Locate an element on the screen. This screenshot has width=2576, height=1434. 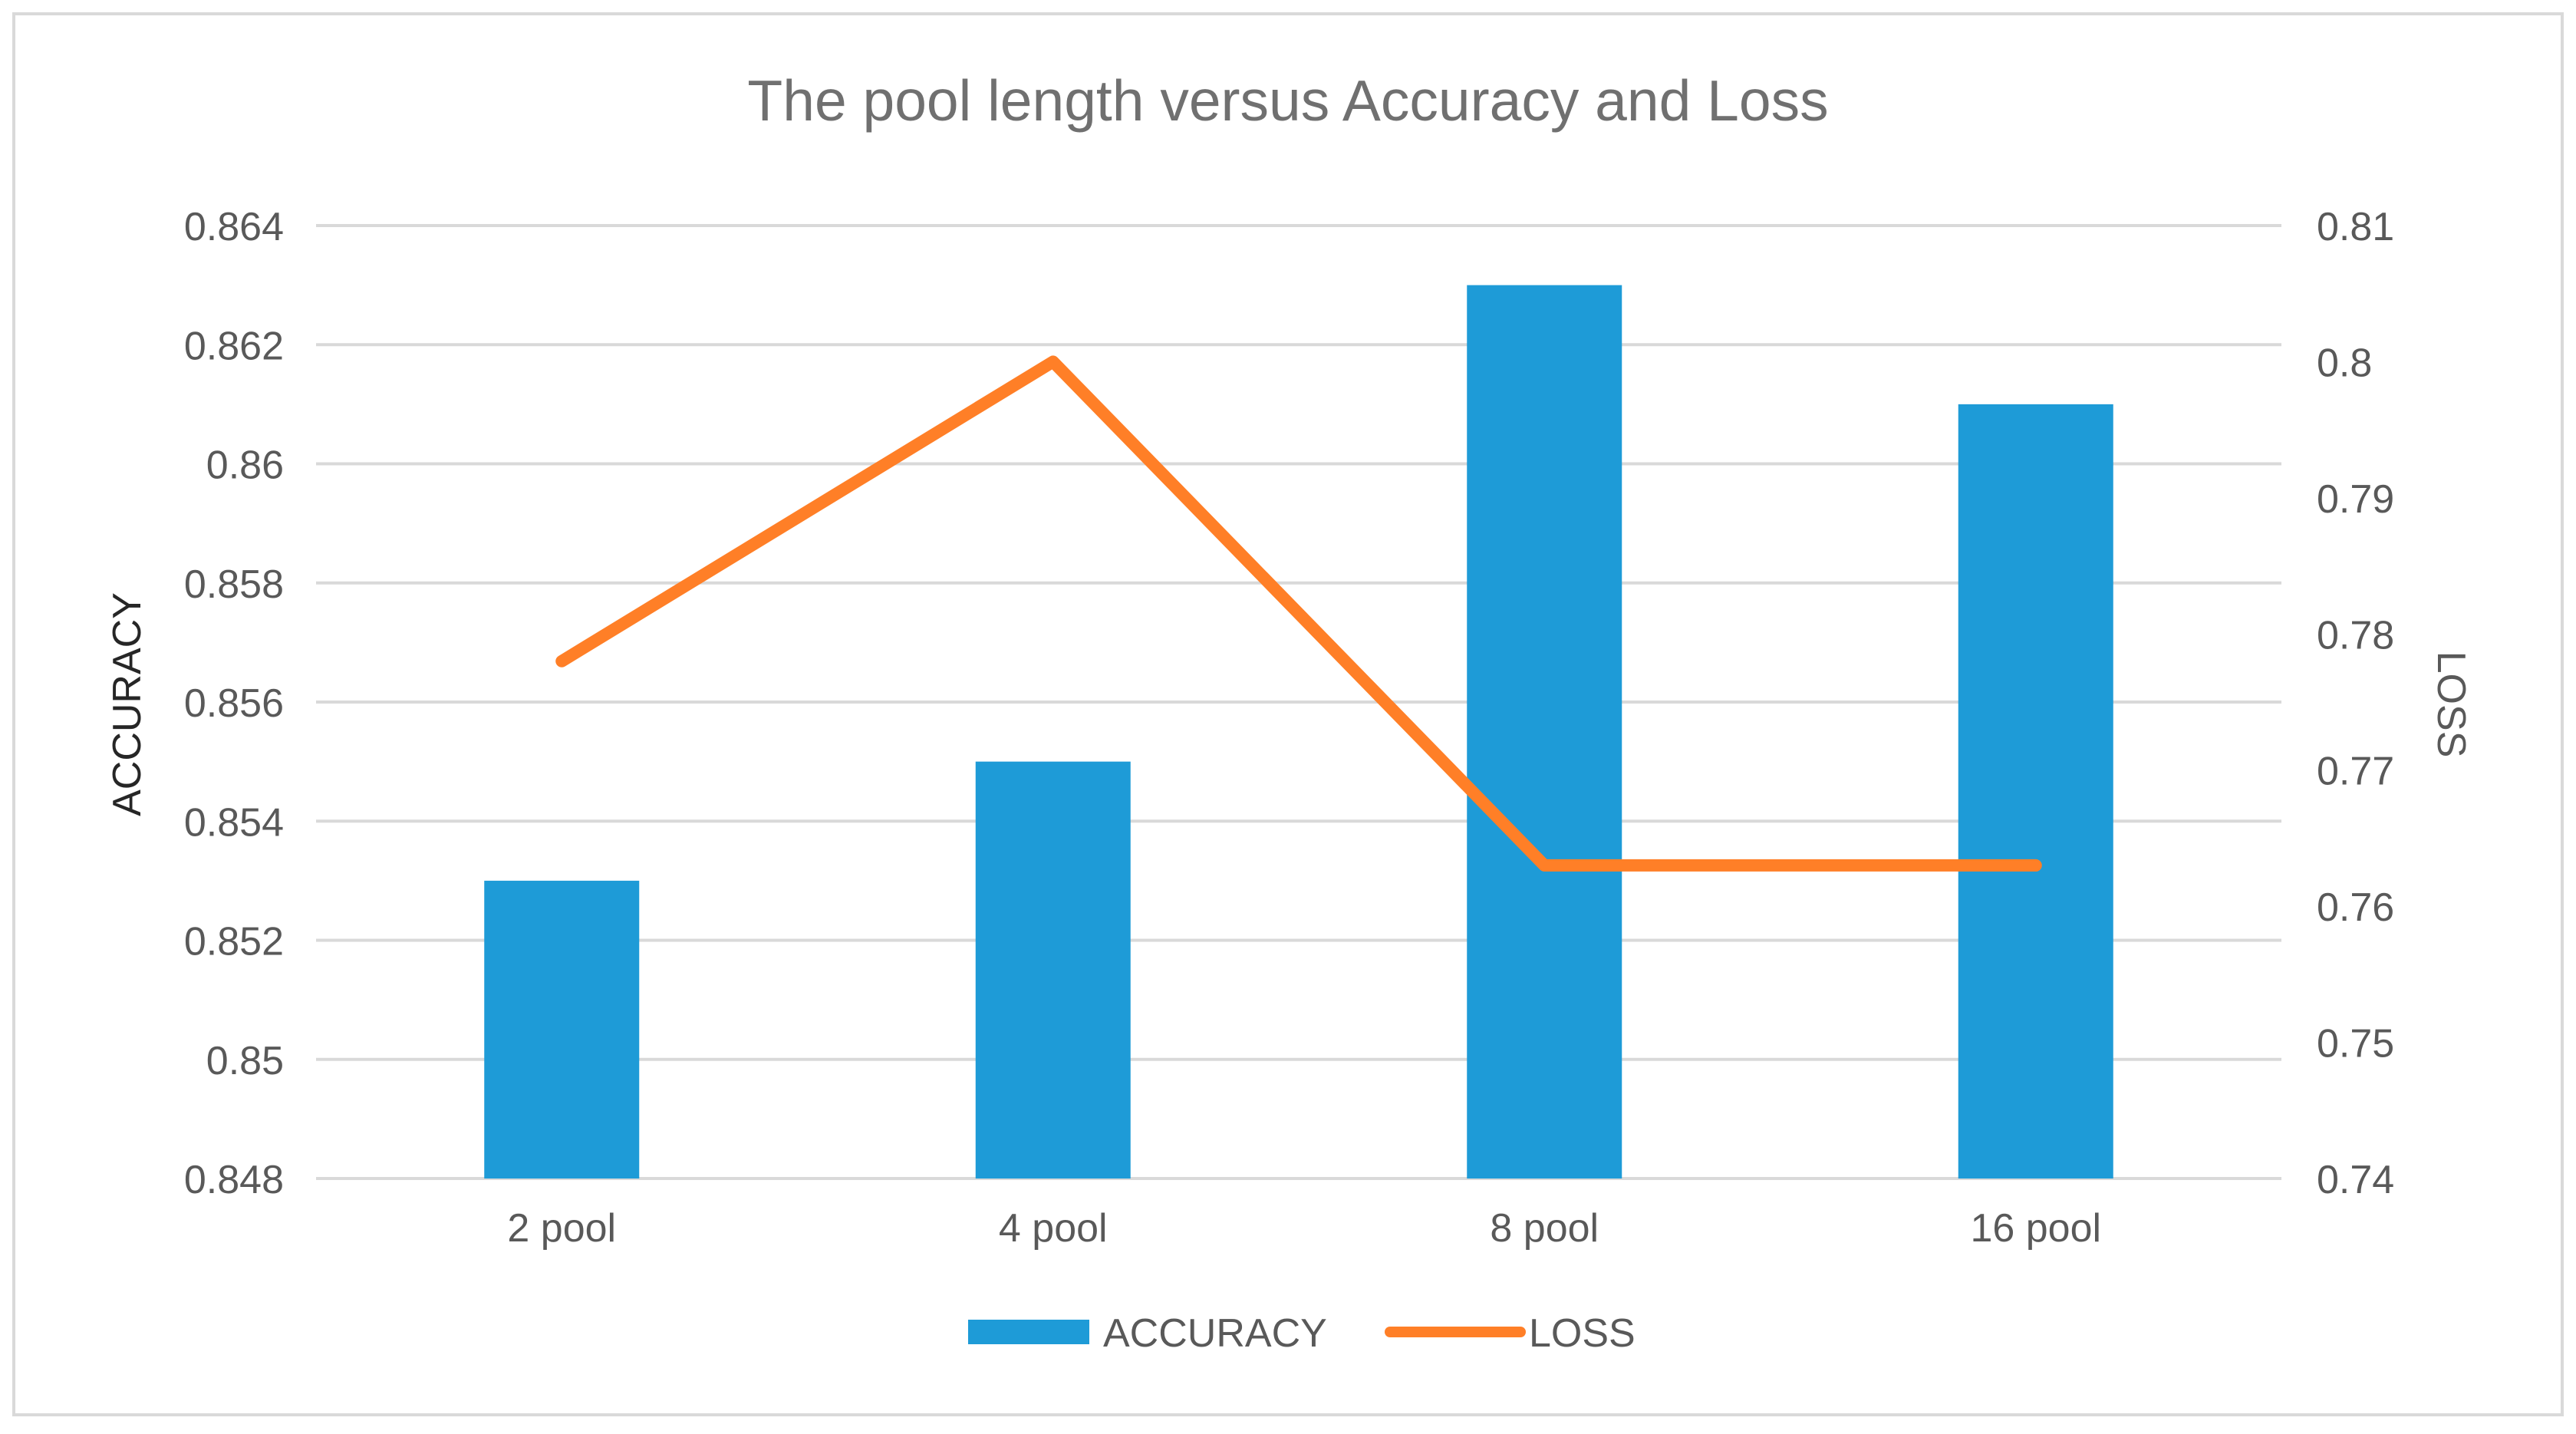
left-tick-label: 0.856 is located at coordinates (234, 703).